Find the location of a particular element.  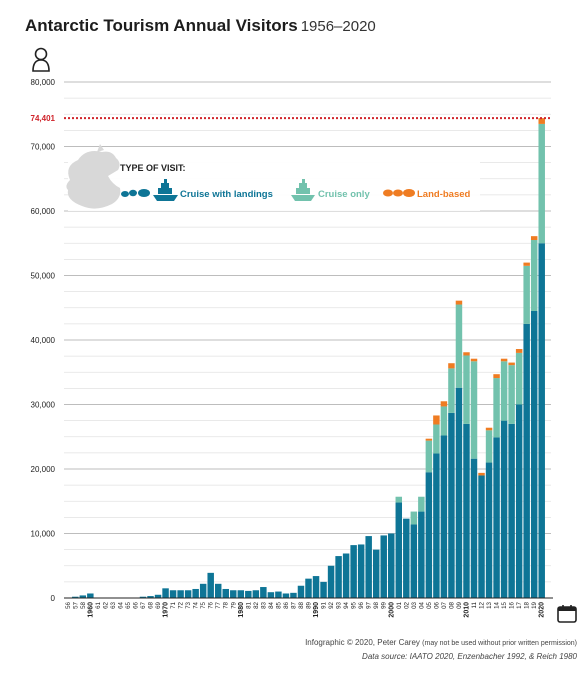

x-tick-label: 63 is located at coordinates (113, 604).